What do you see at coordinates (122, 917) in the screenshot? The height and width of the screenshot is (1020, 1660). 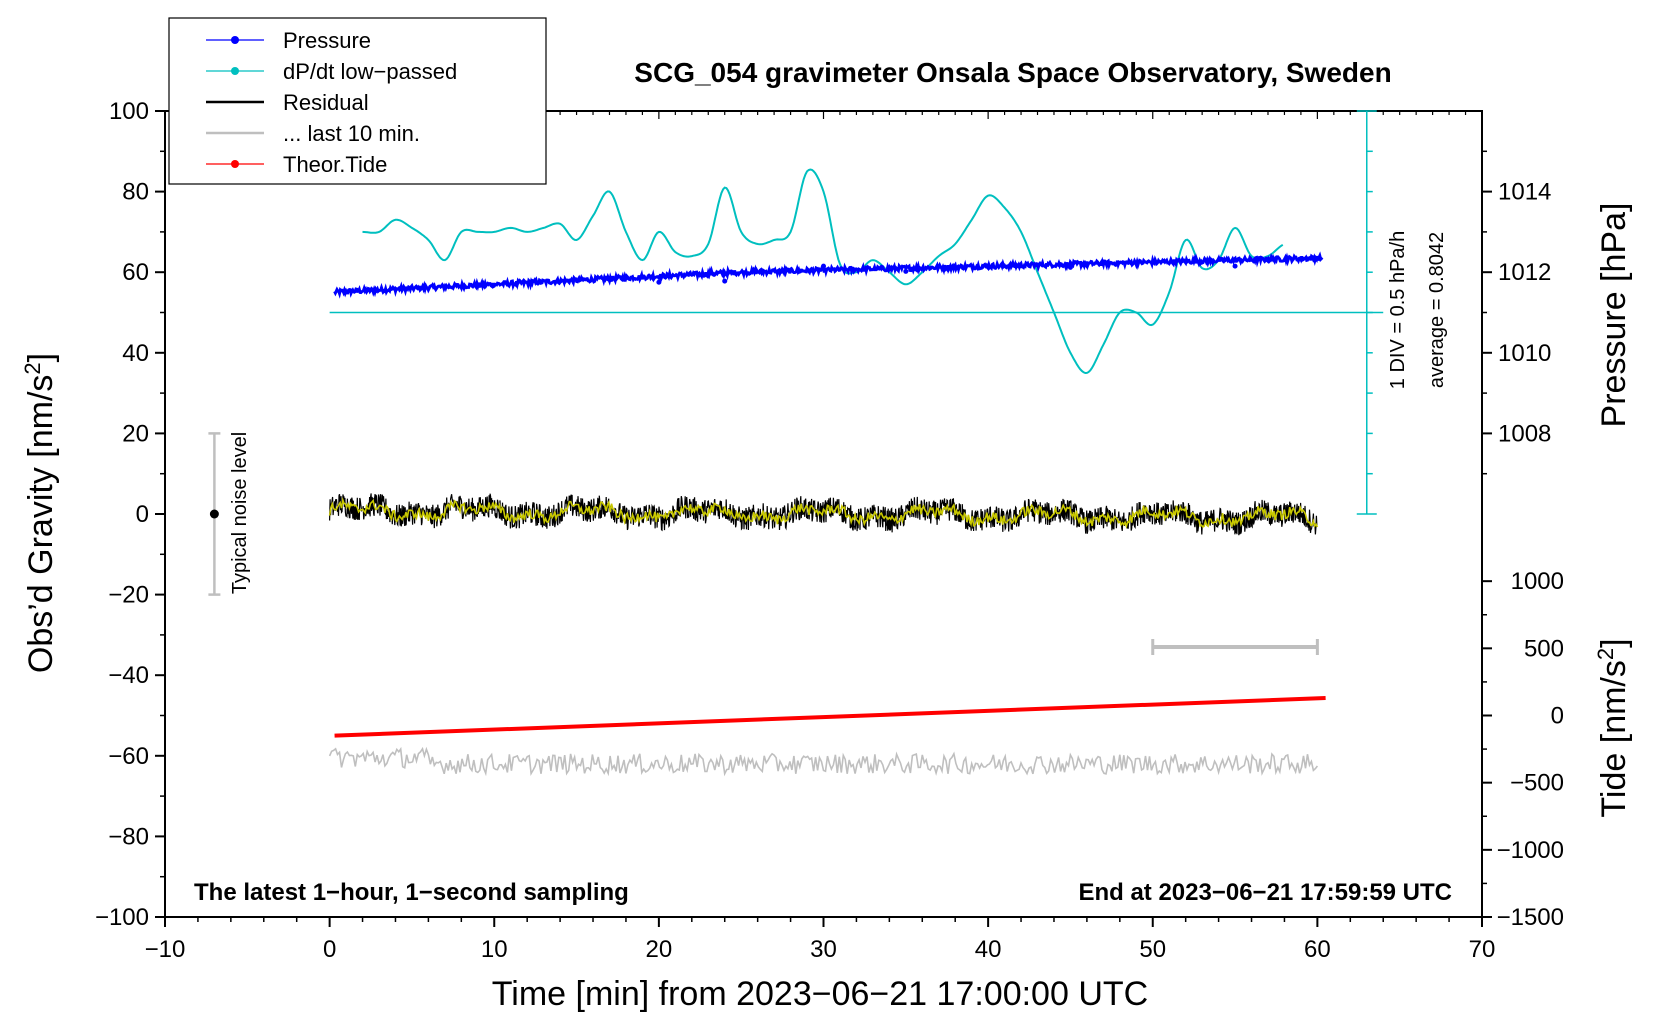 I see `y-tick-label: −100` at bounding box center [122, 917].